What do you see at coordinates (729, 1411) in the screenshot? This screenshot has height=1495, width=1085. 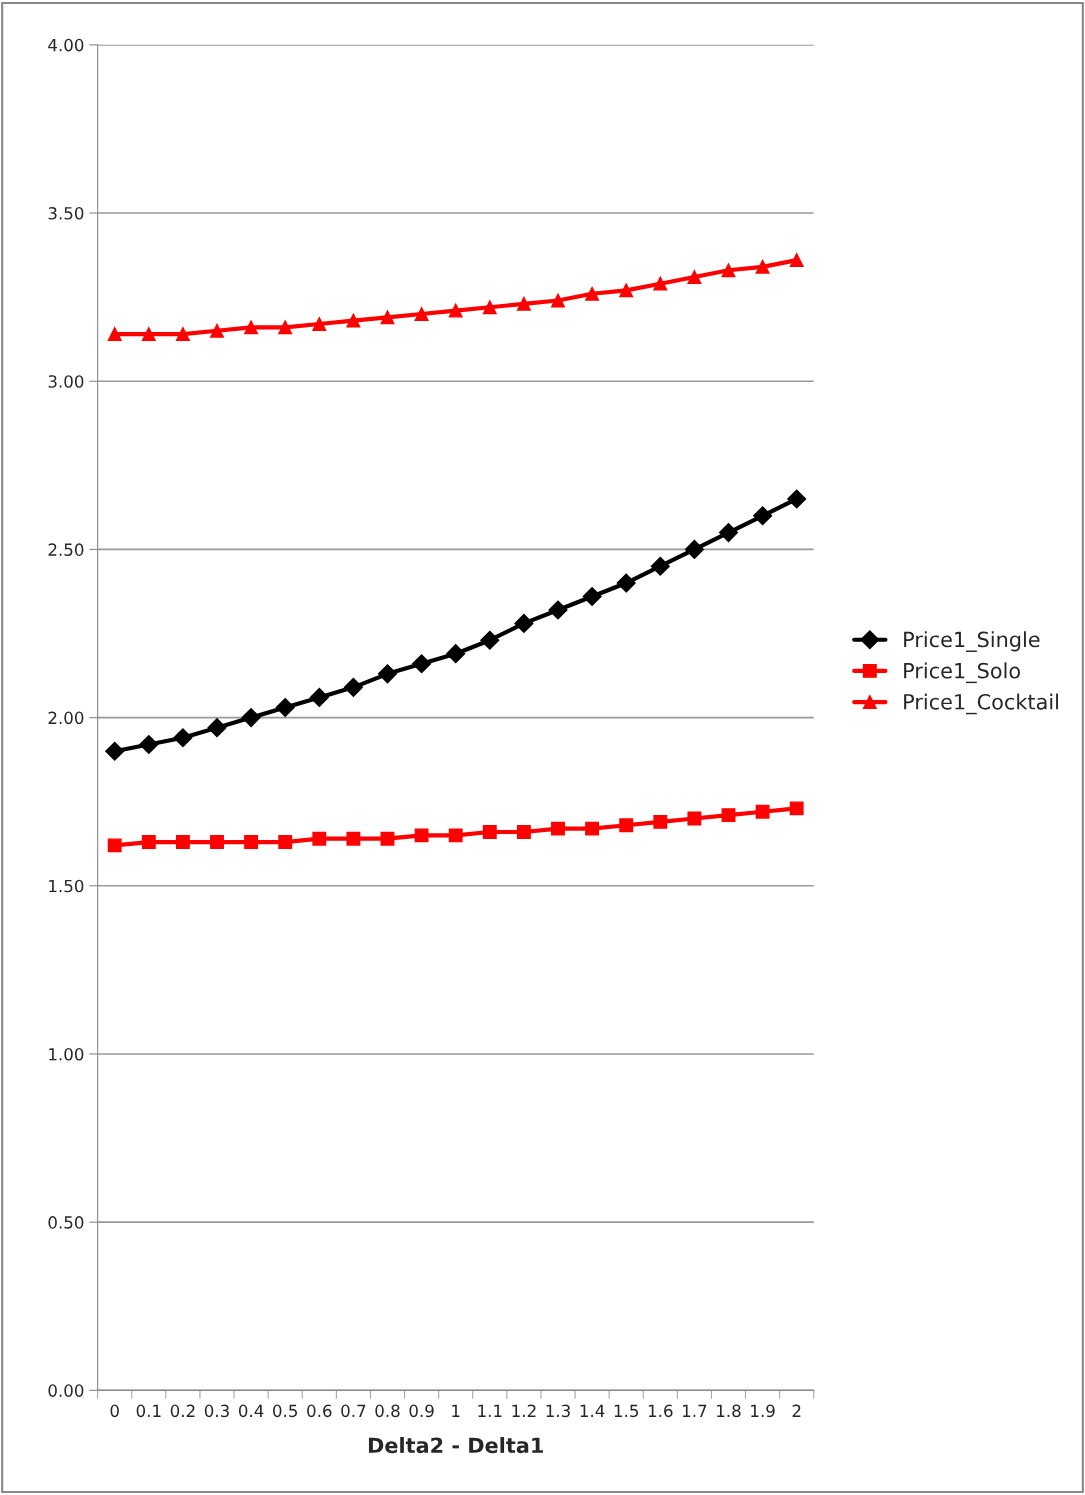 I see `x-tick-label: 1.8` at bounding box center [729, 1411].